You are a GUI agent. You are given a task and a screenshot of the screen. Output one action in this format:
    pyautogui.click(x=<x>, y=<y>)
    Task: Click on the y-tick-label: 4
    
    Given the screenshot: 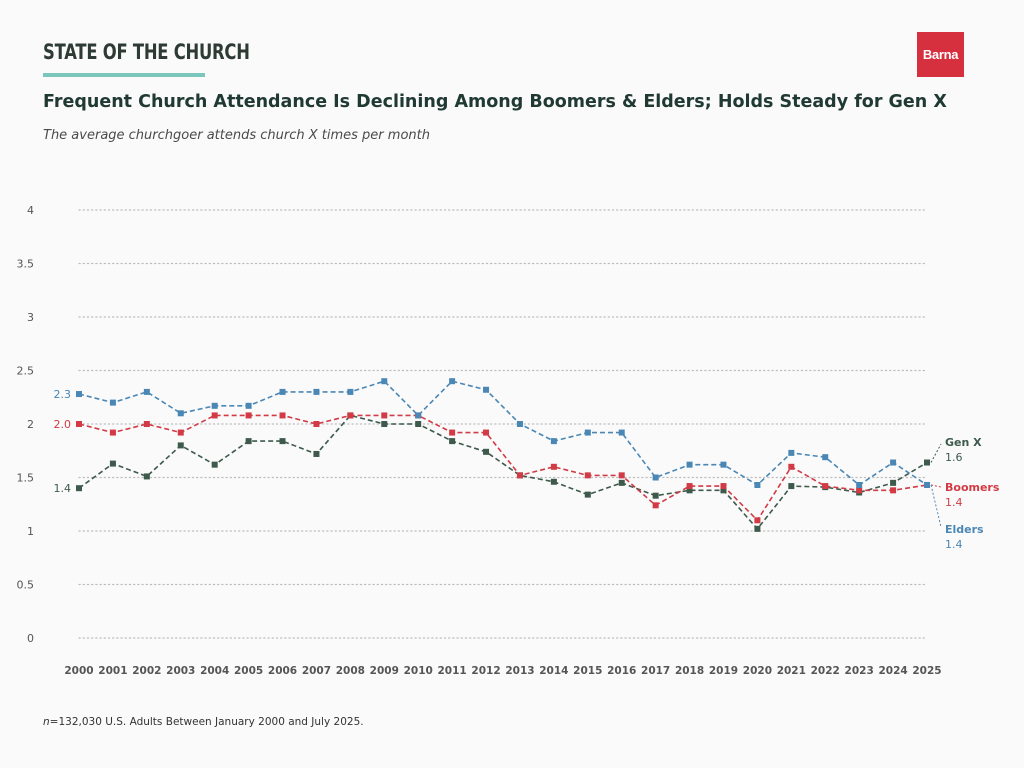 What is the action you would take?
    pyautogui.click(x=30, y=210)
    